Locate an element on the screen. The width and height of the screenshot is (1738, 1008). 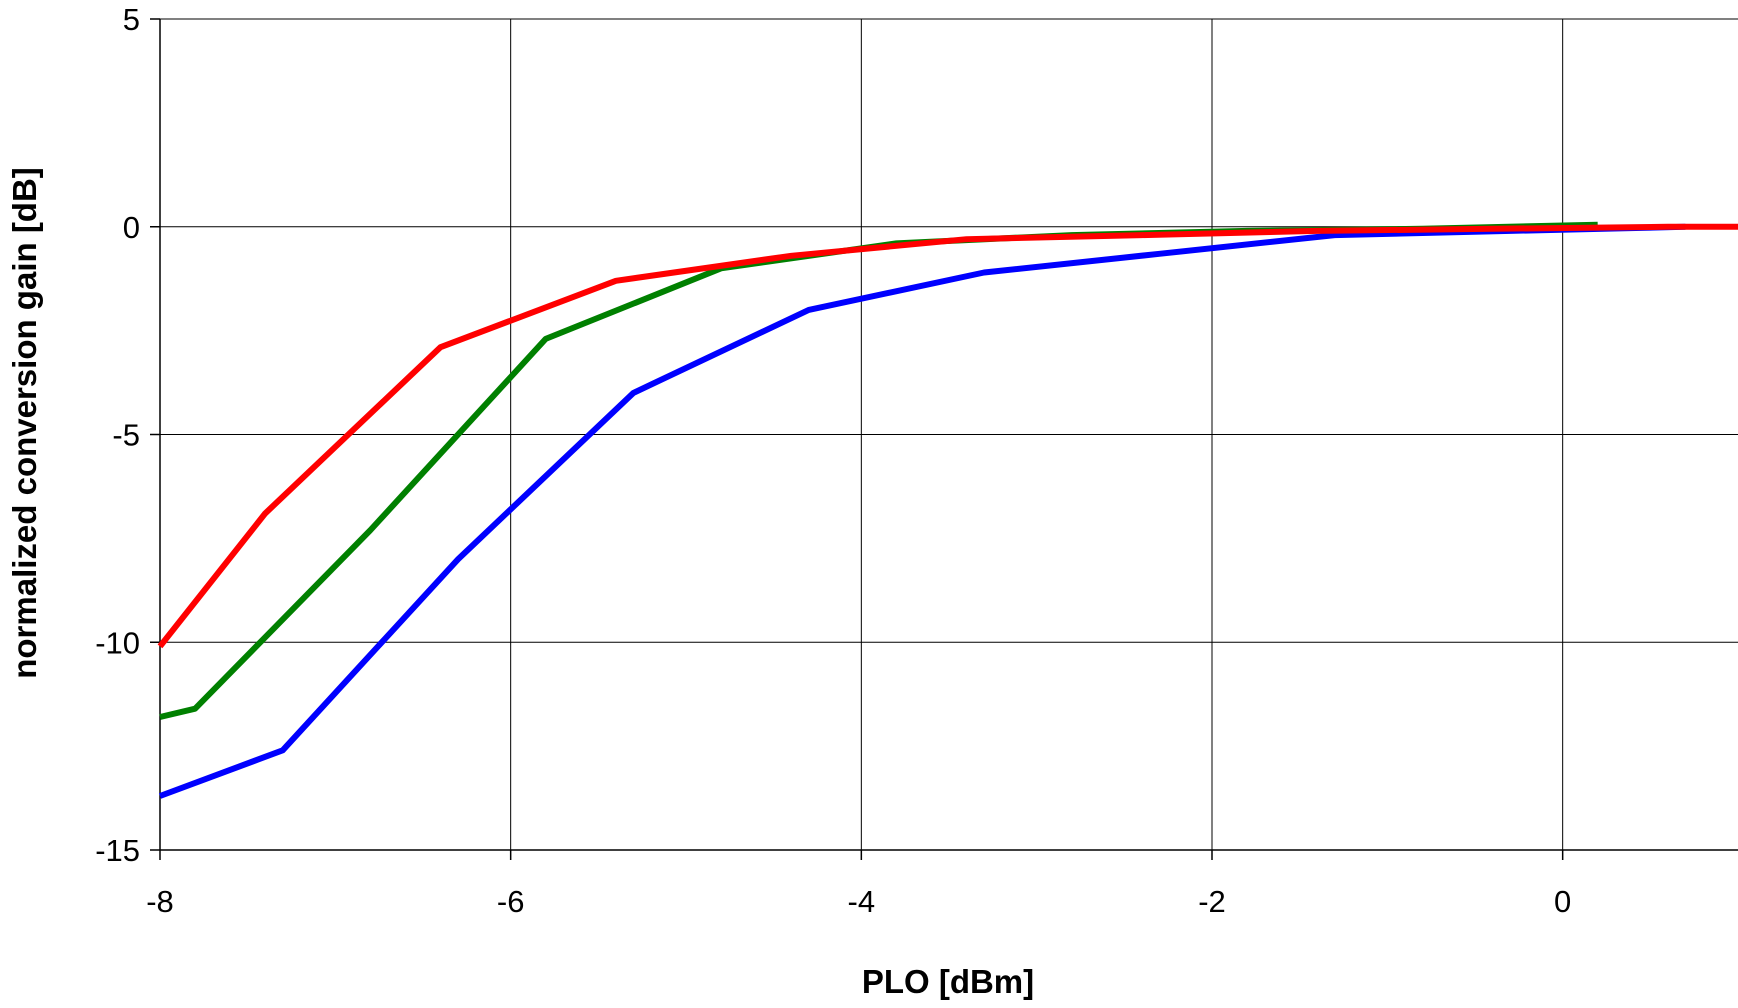
y-tick-label: 0 is located at coordinates (131, 227).